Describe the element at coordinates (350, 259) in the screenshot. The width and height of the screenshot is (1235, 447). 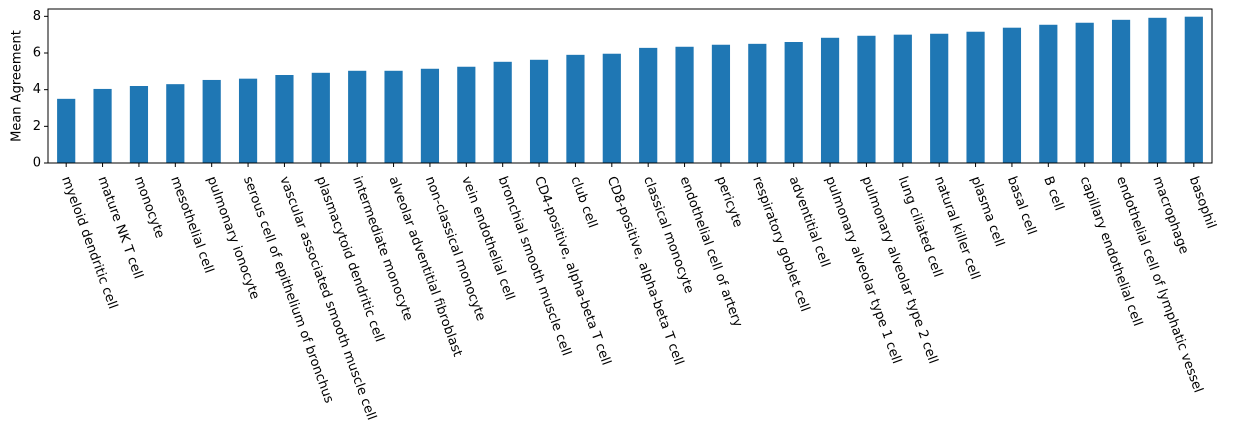
I see `x-tick-label: plasmacytoid dendritic cell` at that location.